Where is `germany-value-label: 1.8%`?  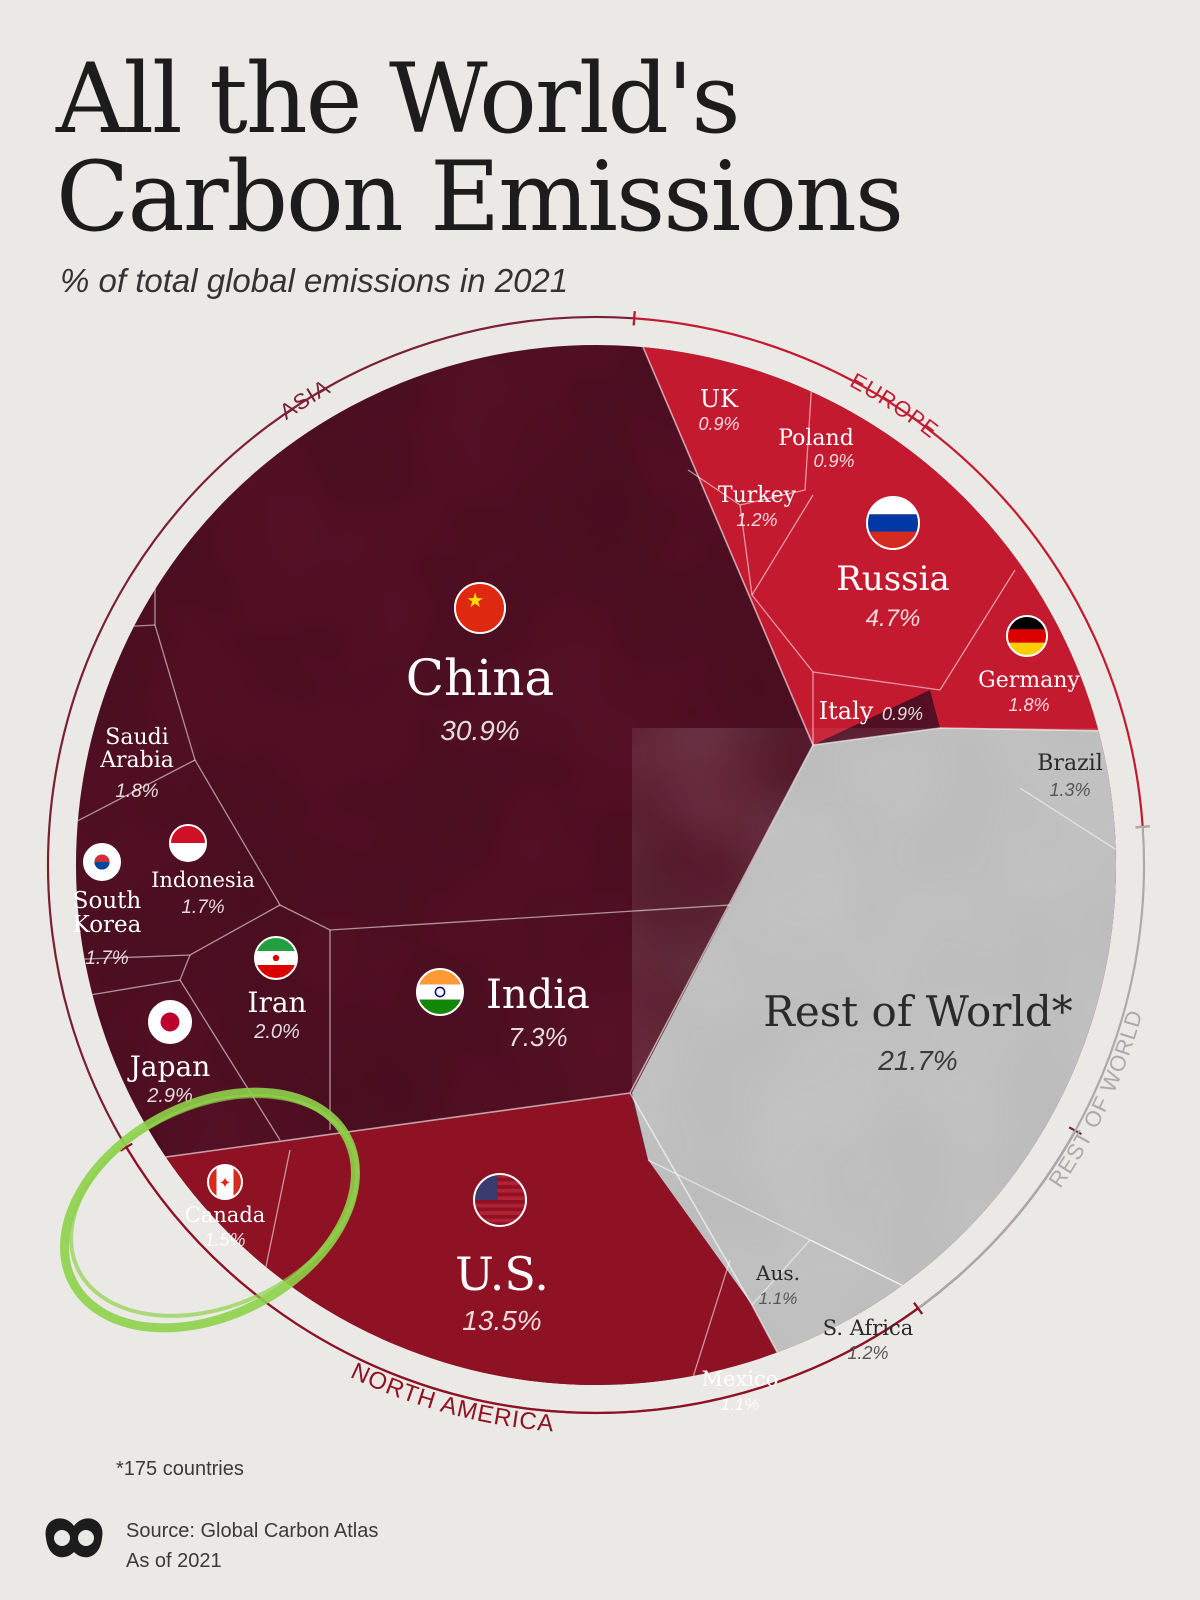
germany-value-label: 1.8% is located at coordinates (1028, 705).